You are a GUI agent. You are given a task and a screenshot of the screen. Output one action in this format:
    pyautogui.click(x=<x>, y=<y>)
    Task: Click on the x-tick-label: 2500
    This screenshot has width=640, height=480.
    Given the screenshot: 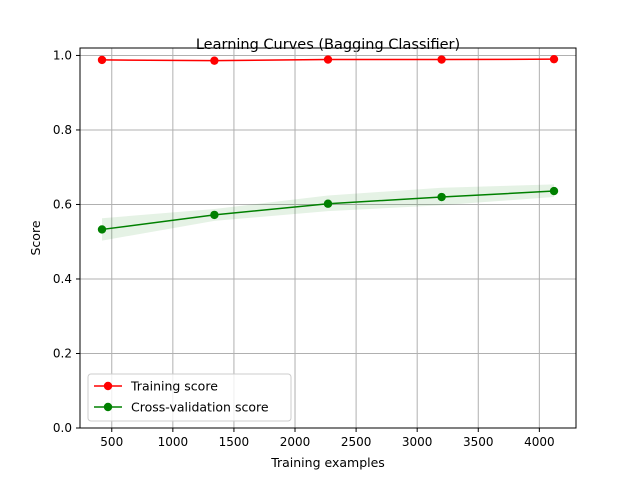 What is the action you would take?
    pyautogui.click(x=356, y=442)
    